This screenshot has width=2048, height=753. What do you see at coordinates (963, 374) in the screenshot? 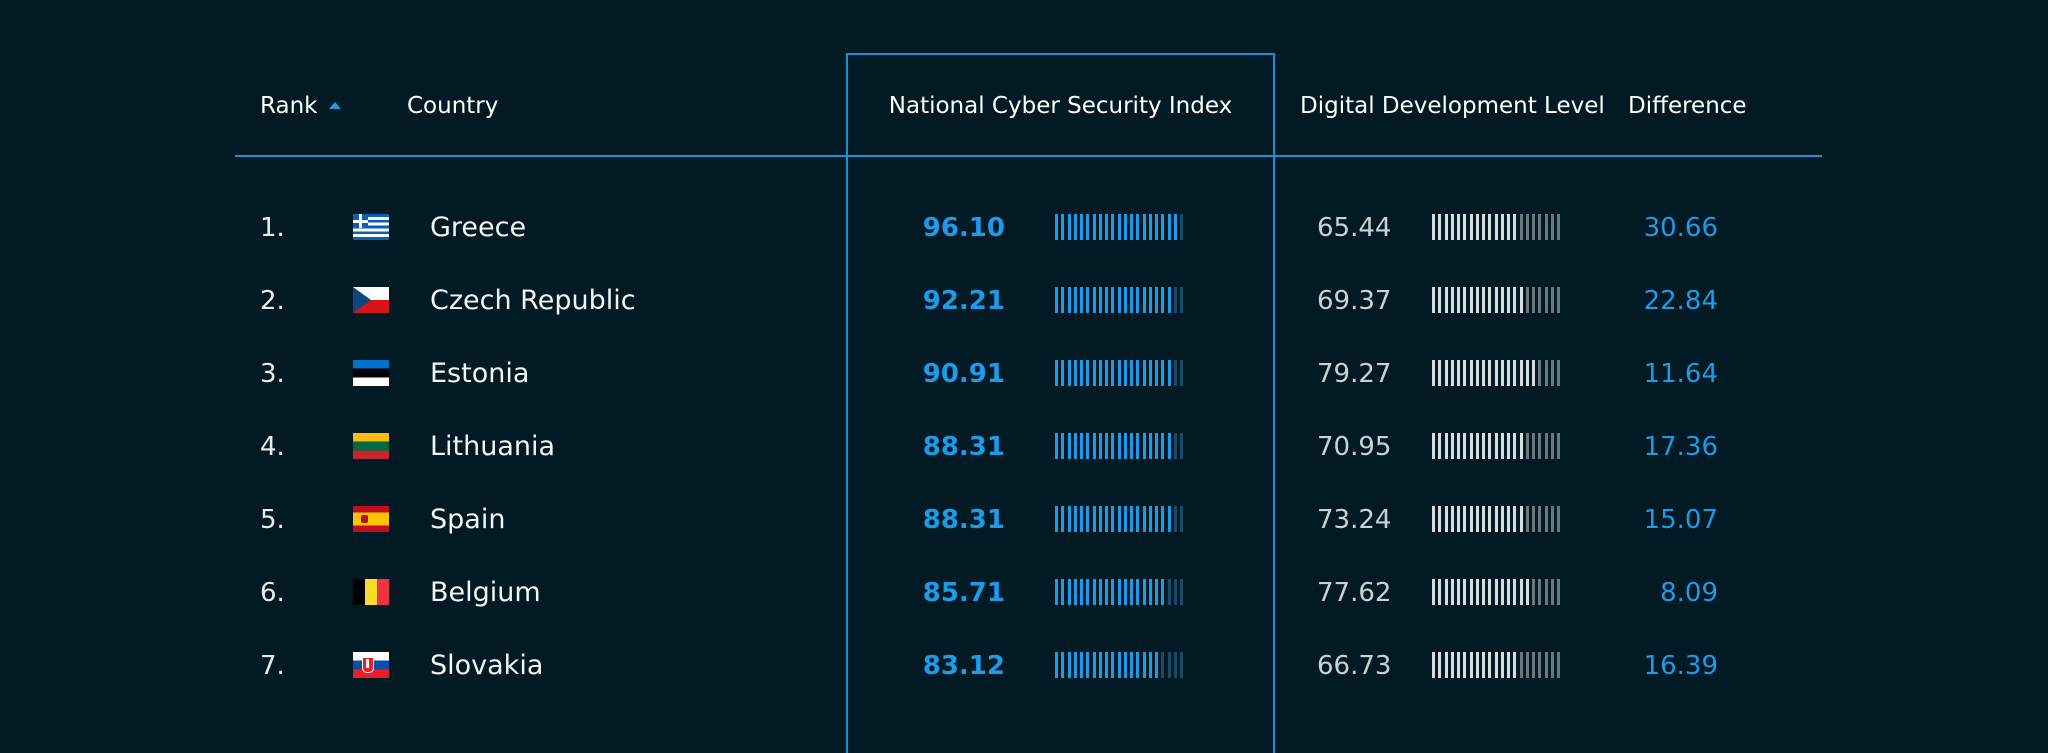
I see `ncsi-value: 90.91` at bounding box center [963, 374].